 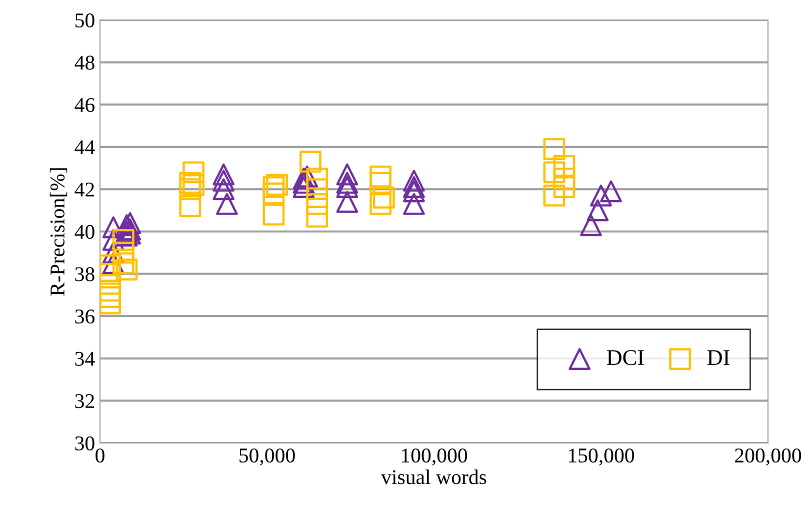 I want to click on legend-label: DI, so click(x=718, y=357).